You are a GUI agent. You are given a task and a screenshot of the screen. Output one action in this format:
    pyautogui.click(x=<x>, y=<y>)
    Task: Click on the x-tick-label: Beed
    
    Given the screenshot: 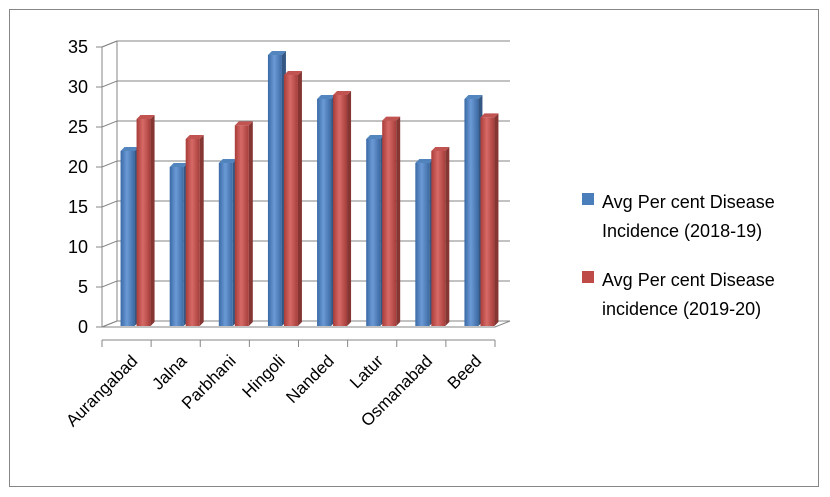 What is the action you would take?
    pyautogui.click(x=465, y=372)
    